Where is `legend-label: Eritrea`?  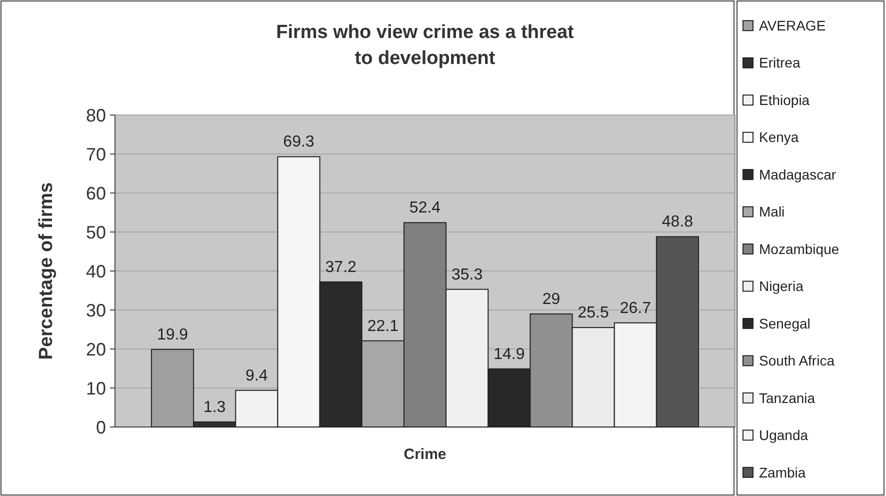 legend-label: Eritrea is located at coordinates (779, 62).